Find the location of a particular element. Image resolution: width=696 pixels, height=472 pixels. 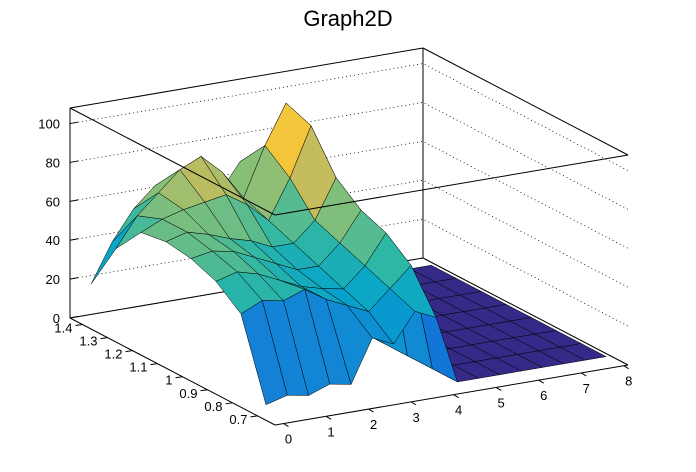

y-tick-label: 1 is located at coordinates (168, 380).